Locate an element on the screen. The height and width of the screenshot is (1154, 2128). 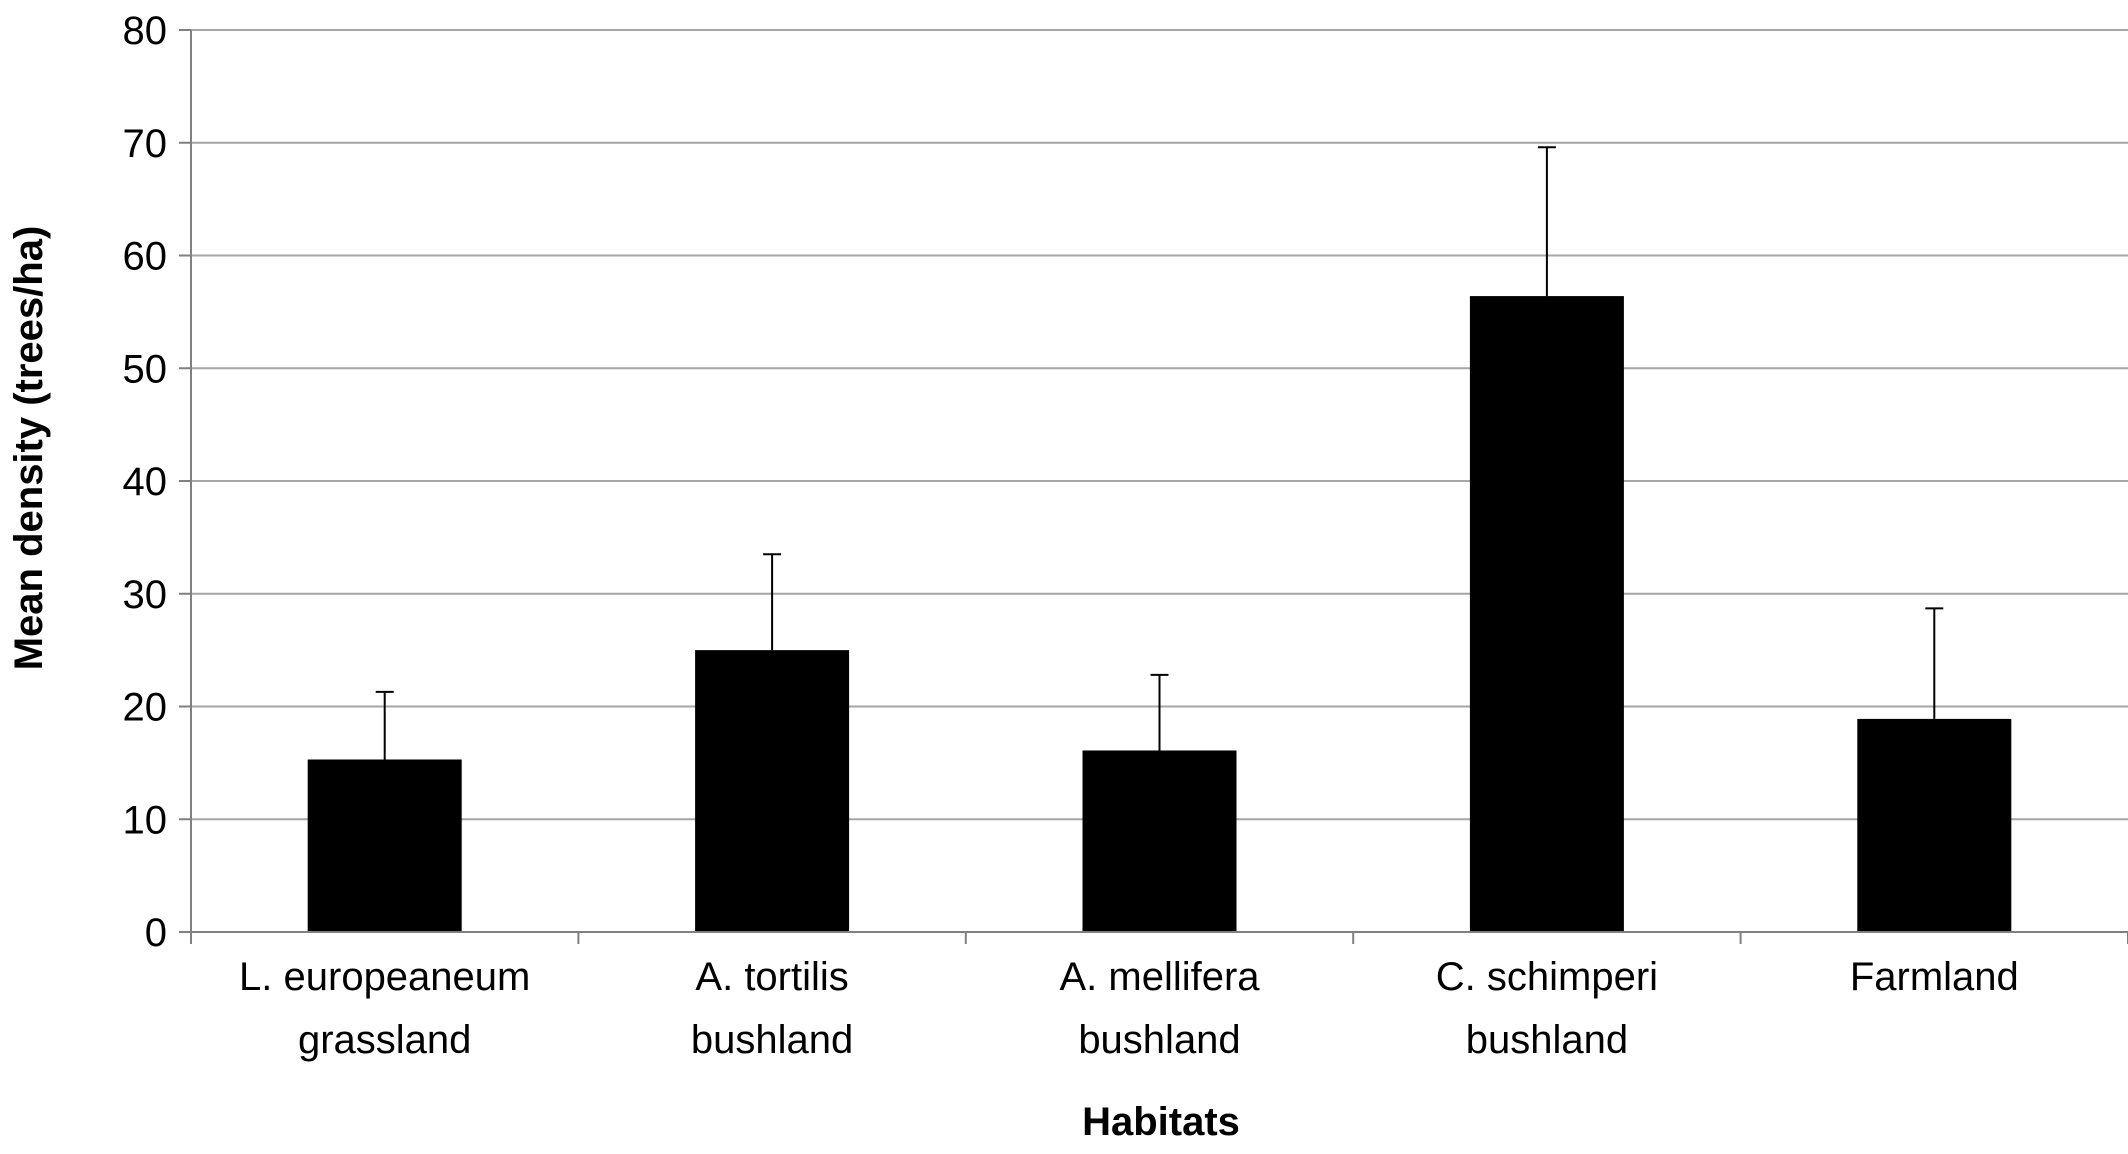
y-tick-label: 50 is located at coordinates (145, 369).